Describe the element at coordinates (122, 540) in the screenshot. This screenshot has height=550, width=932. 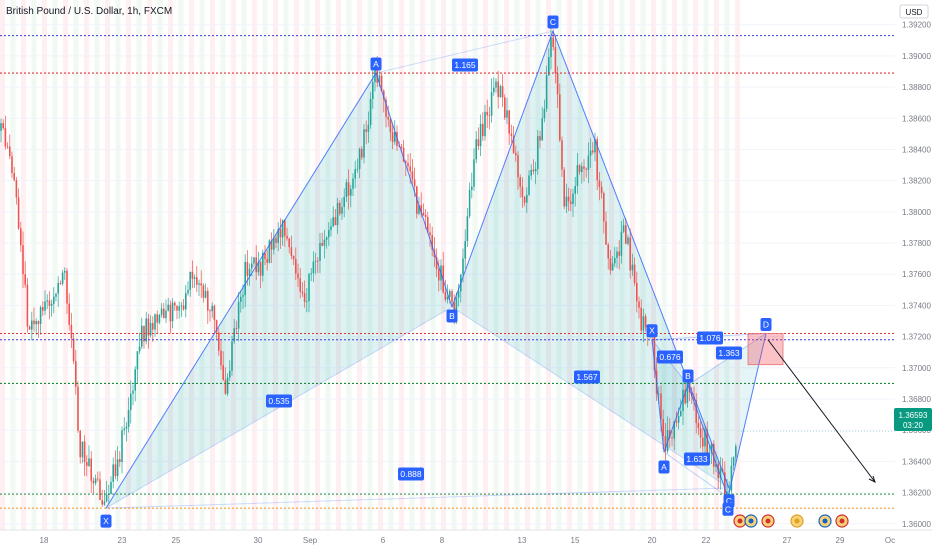
I see `time-tick-label: 23` at that location.